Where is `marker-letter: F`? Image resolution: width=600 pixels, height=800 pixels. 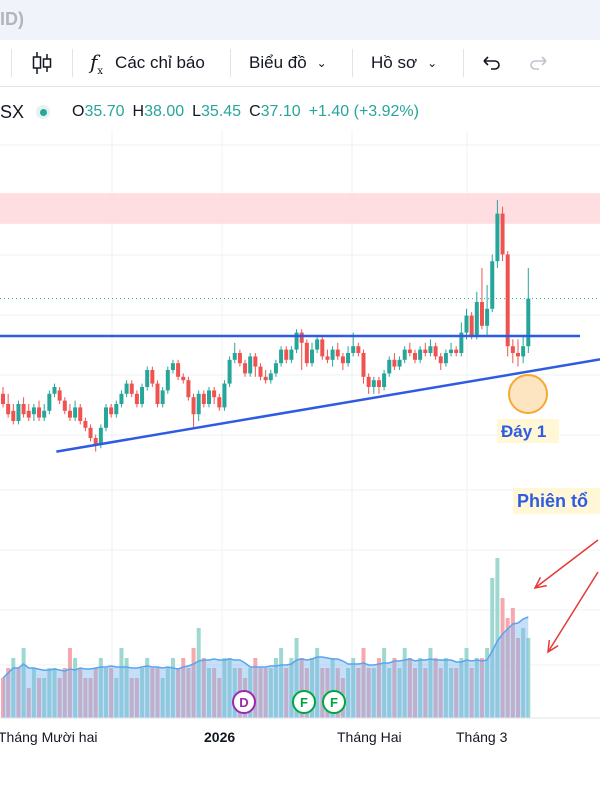 marker-letter: F is located at coordinates (304, 702).